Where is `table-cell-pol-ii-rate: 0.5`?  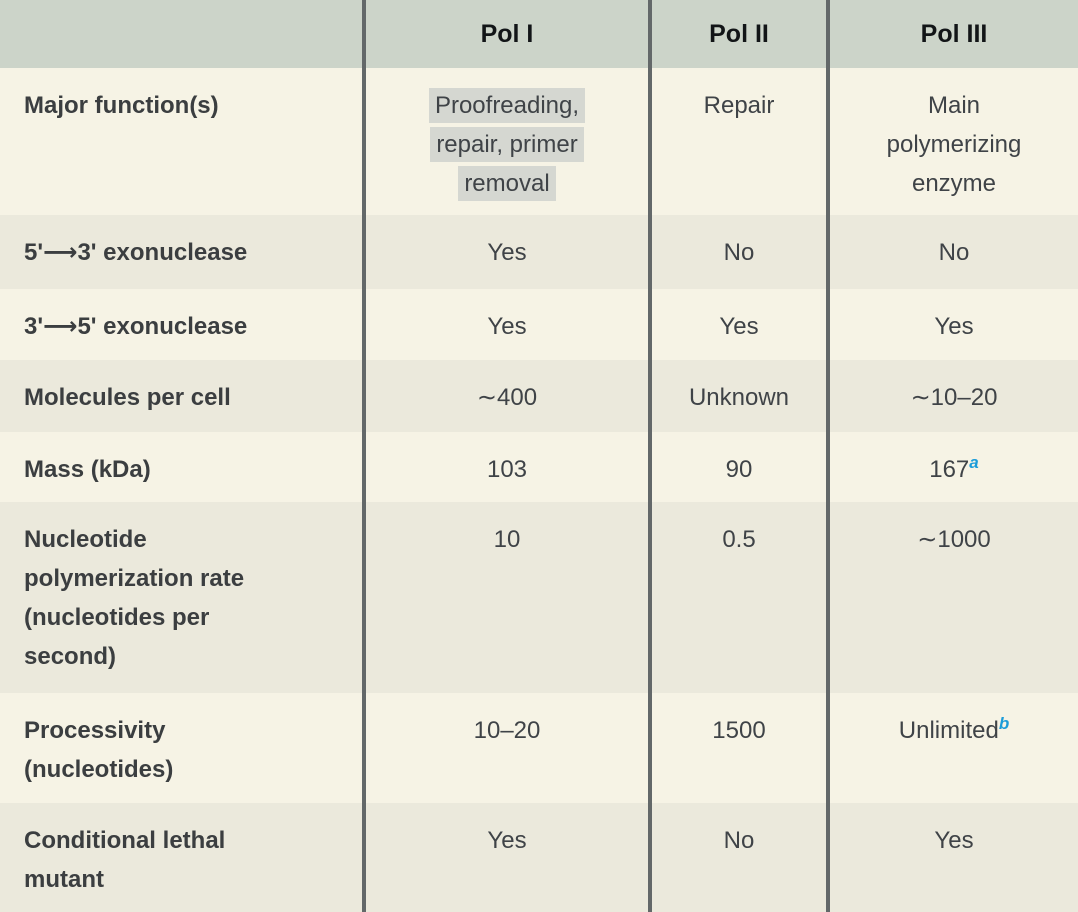
table-cell-pol-ii-rate: 0.5 is located at coordinates (737, 597).